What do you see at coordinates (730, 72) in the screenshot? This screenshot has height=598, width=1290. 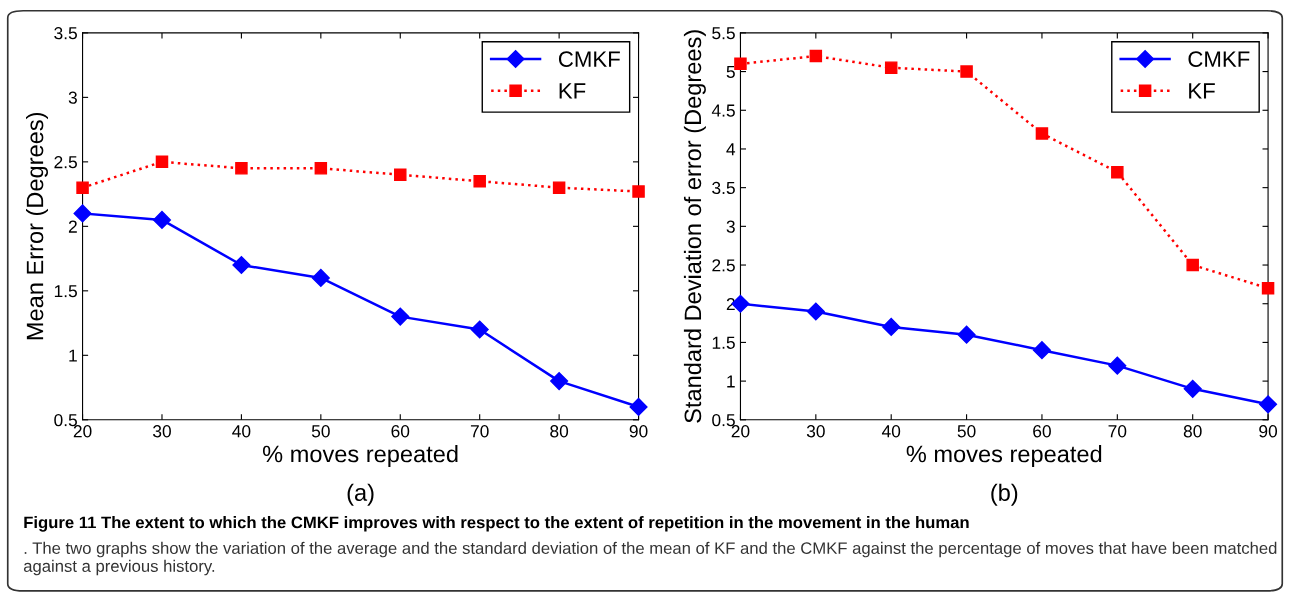 I see `y-tick-label: 5` at bounding box center [730, 72].